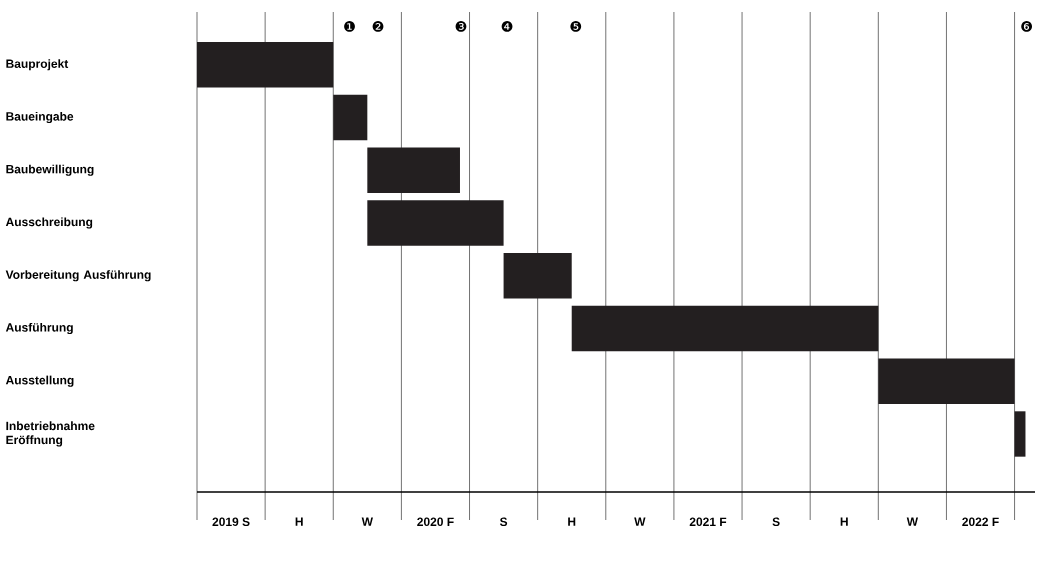  I want to click on y-tick-label: Vorbereitung Ausführung, so click(78, 276).